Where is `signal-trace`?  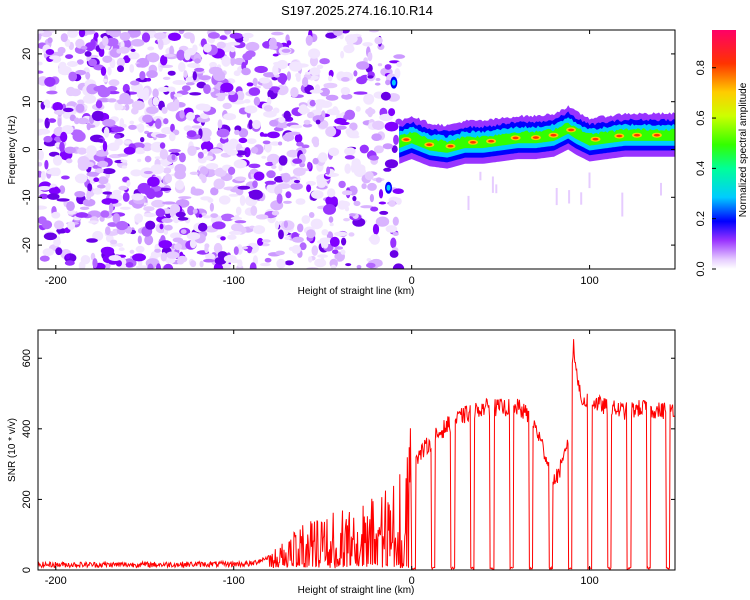
signal-trace is located at coordinates (530, 135).